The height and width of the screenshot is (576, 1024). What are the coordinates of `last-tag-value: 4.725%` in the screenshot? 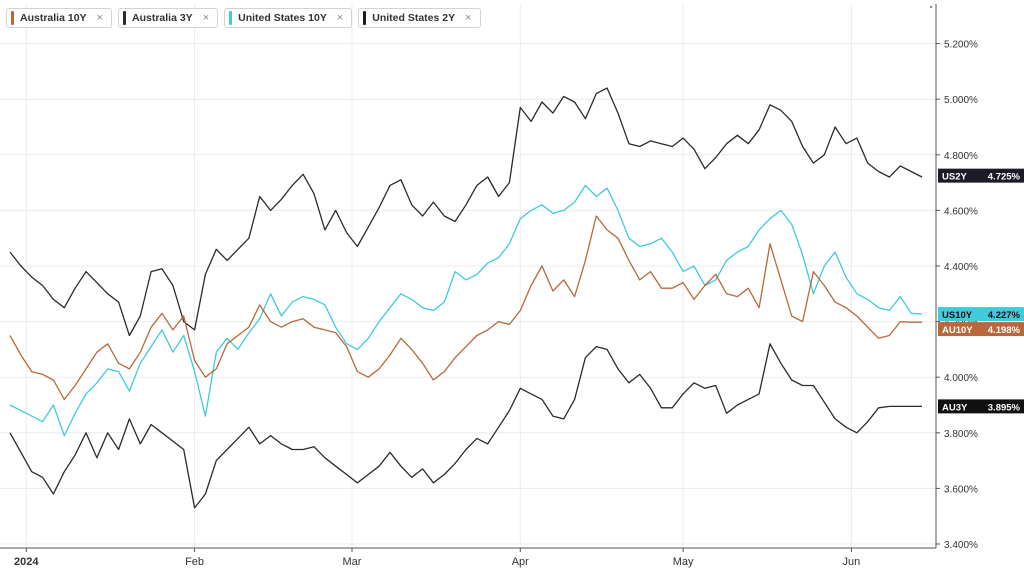 It's located at (1004, 177).